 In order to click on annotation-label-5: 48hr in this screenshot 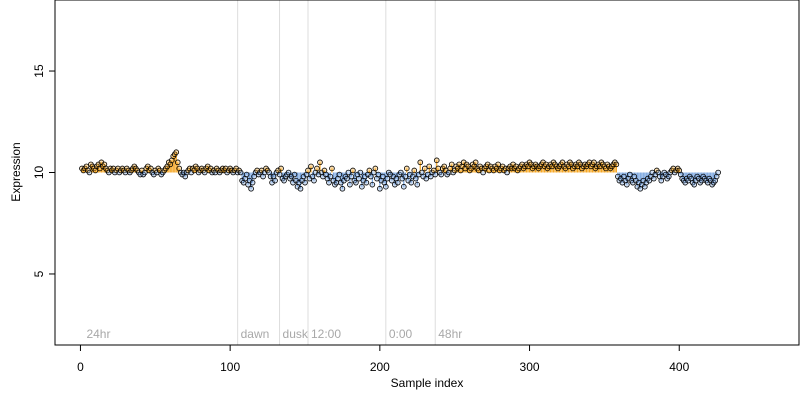, I will do `click(450, 334)`.